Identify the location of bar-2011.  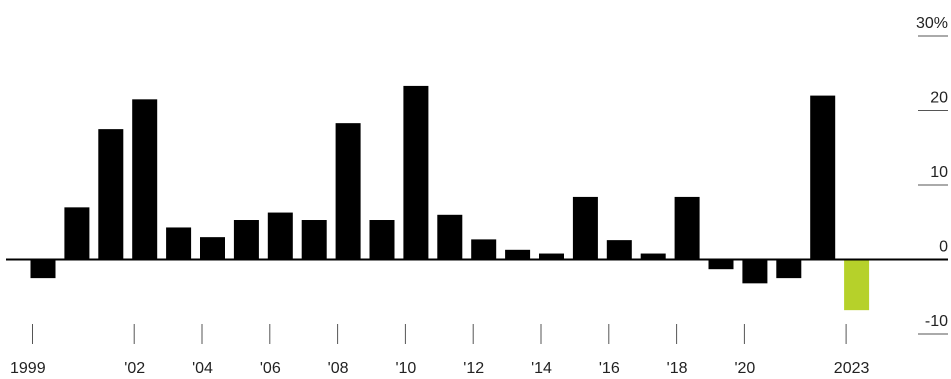
(450, 237).